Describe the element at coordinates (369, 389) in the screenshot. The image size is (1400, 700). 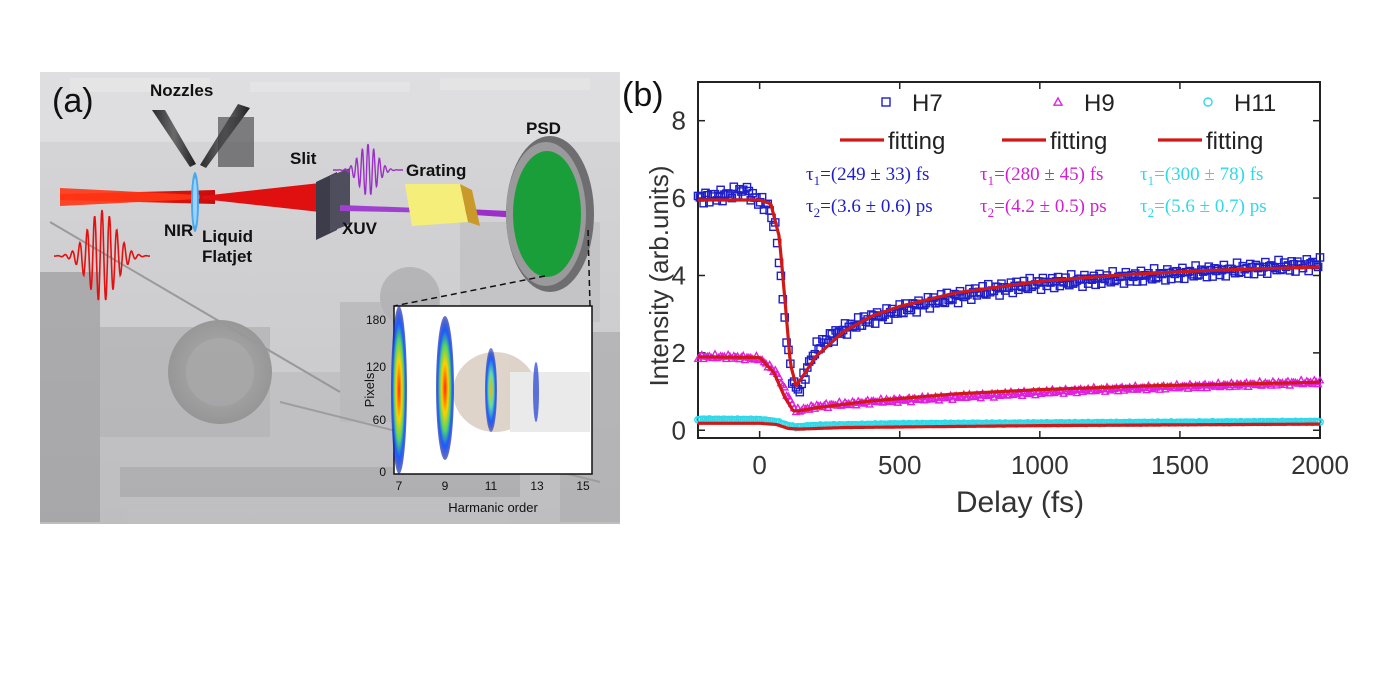
I see `inset-ylabel: Pixels` at that location.